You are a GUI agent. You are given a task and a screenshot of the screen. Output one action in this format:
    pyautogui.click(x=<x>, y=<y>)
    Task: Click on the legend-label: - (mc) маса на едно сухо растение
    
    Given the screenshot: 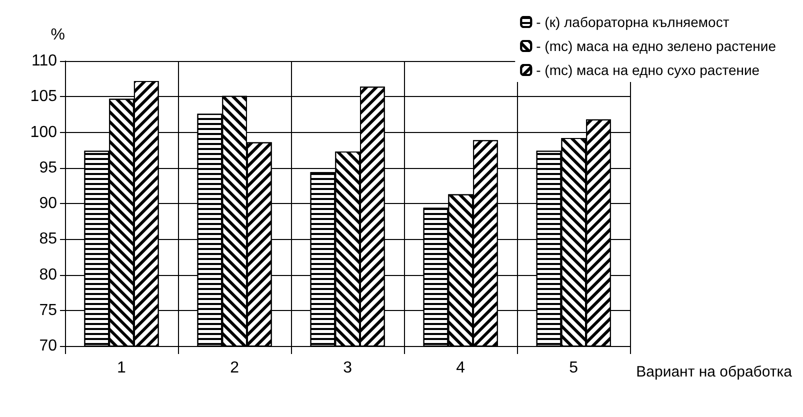 What is the action you would take?
    pyautogui.click(x=648, y=70)
    